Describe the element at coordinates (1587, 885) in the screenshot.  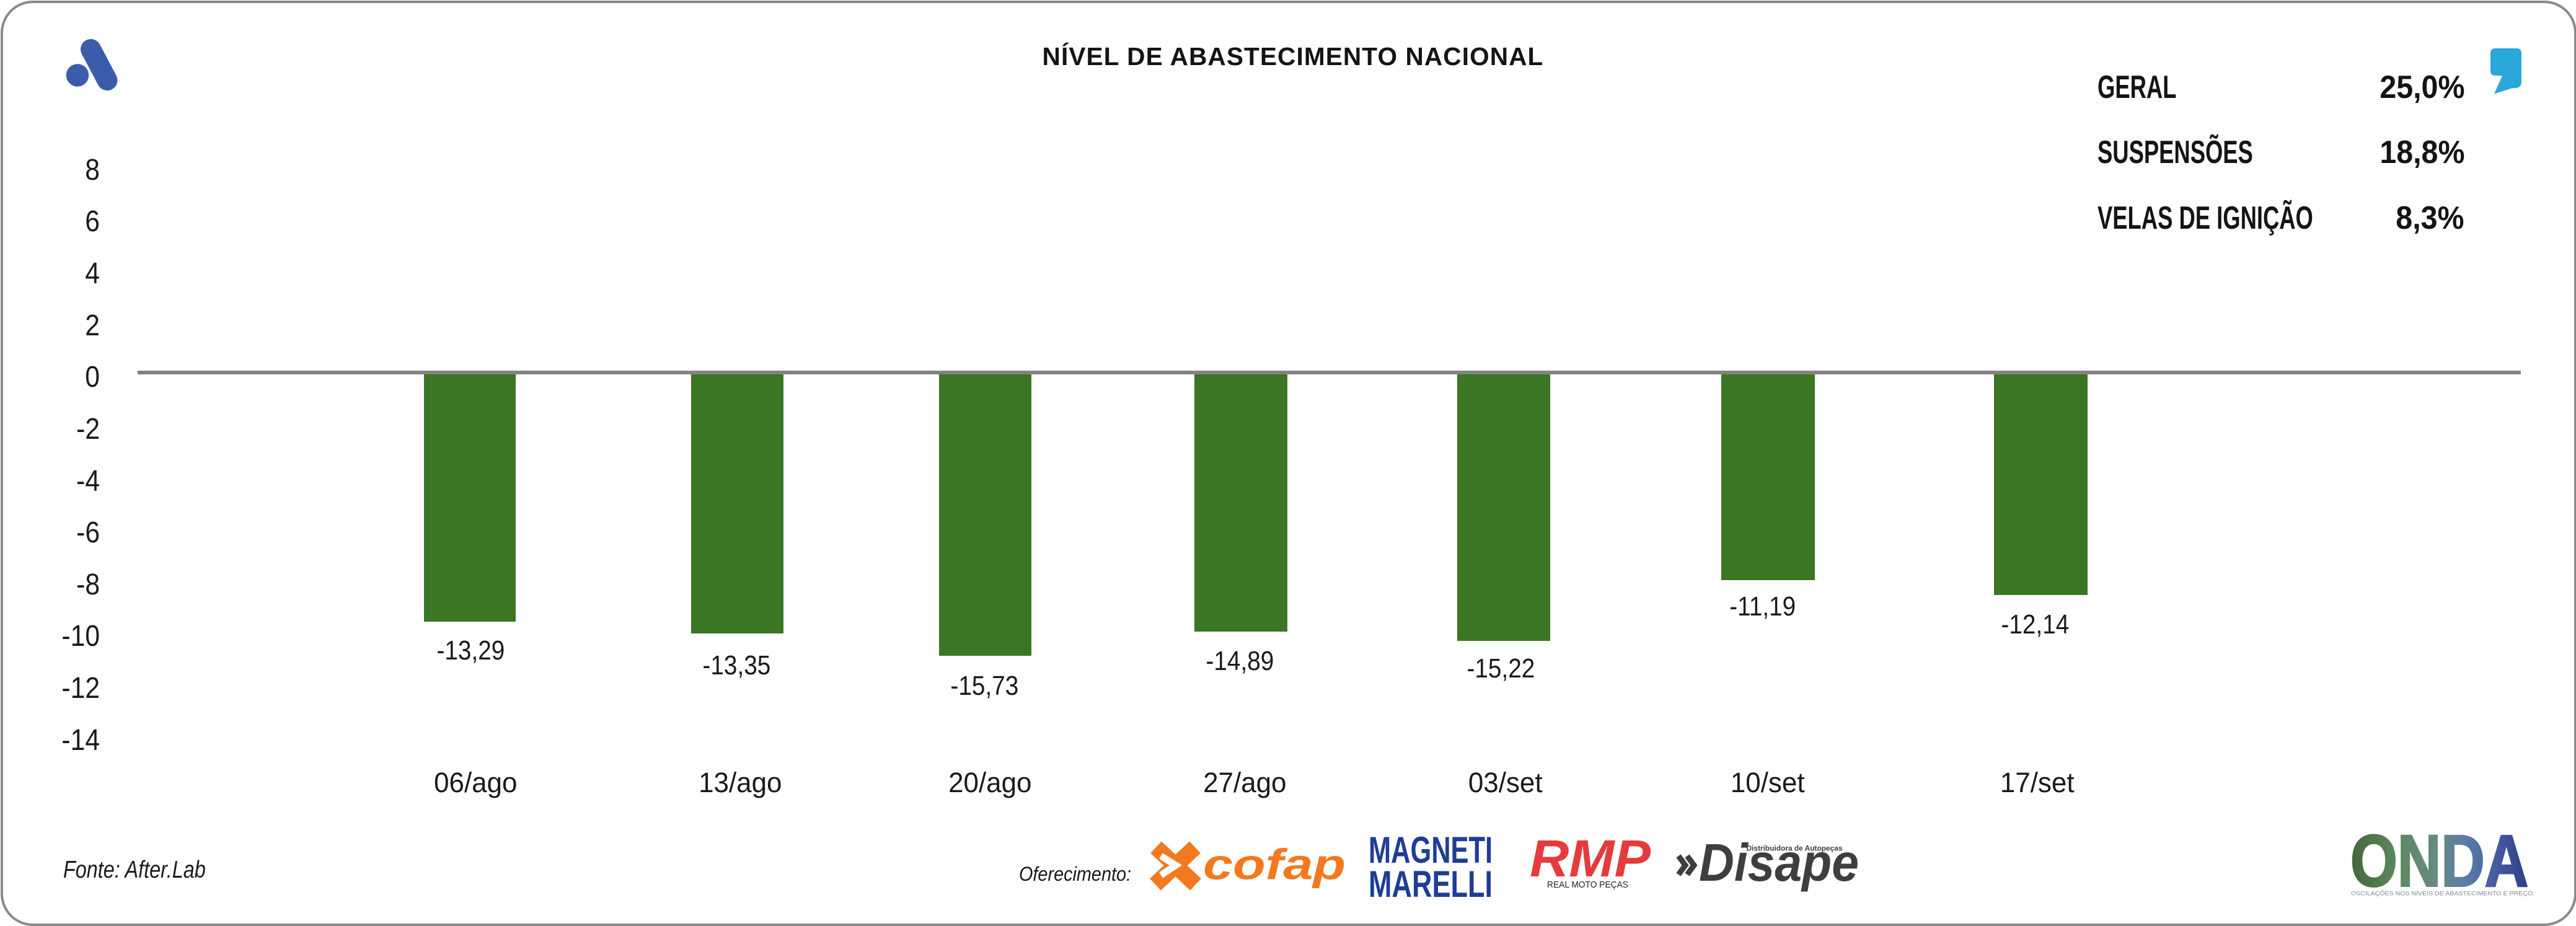
I see `svg-text: REAL MOTO PEÇAS` at that location.